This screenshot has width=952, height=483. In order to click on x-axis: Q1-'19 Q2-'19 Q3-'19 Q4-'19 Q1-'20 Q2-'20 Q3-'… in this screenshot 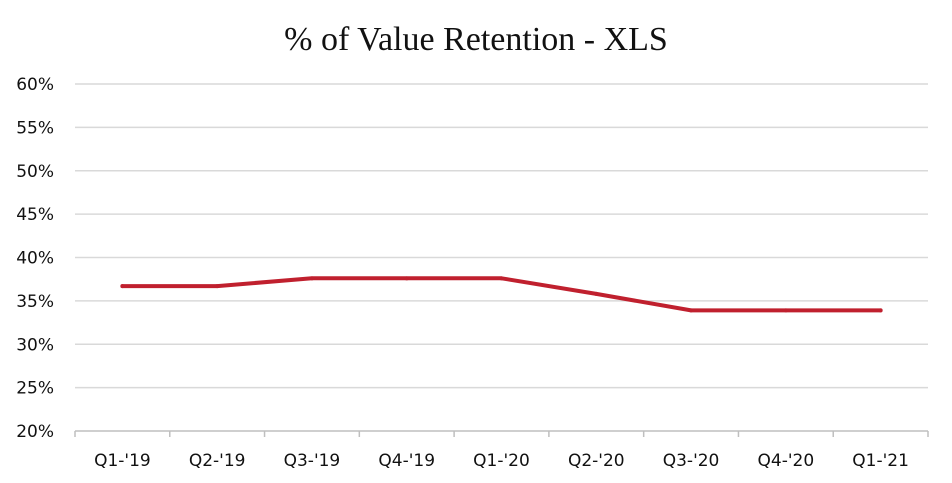, I will do `click(501, 450)`.